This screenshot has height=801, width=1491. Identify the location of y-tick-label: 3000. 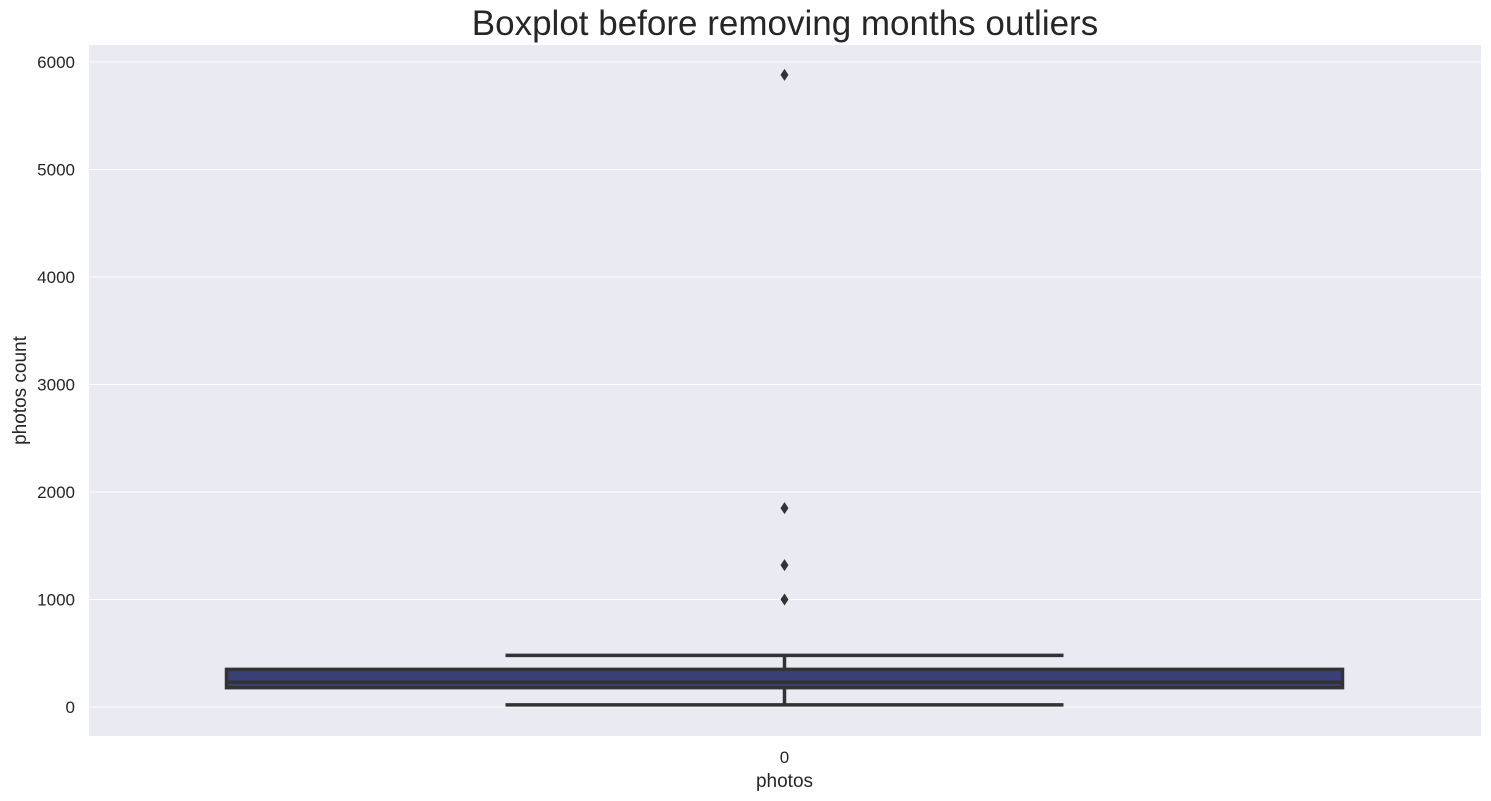
(56, 385).